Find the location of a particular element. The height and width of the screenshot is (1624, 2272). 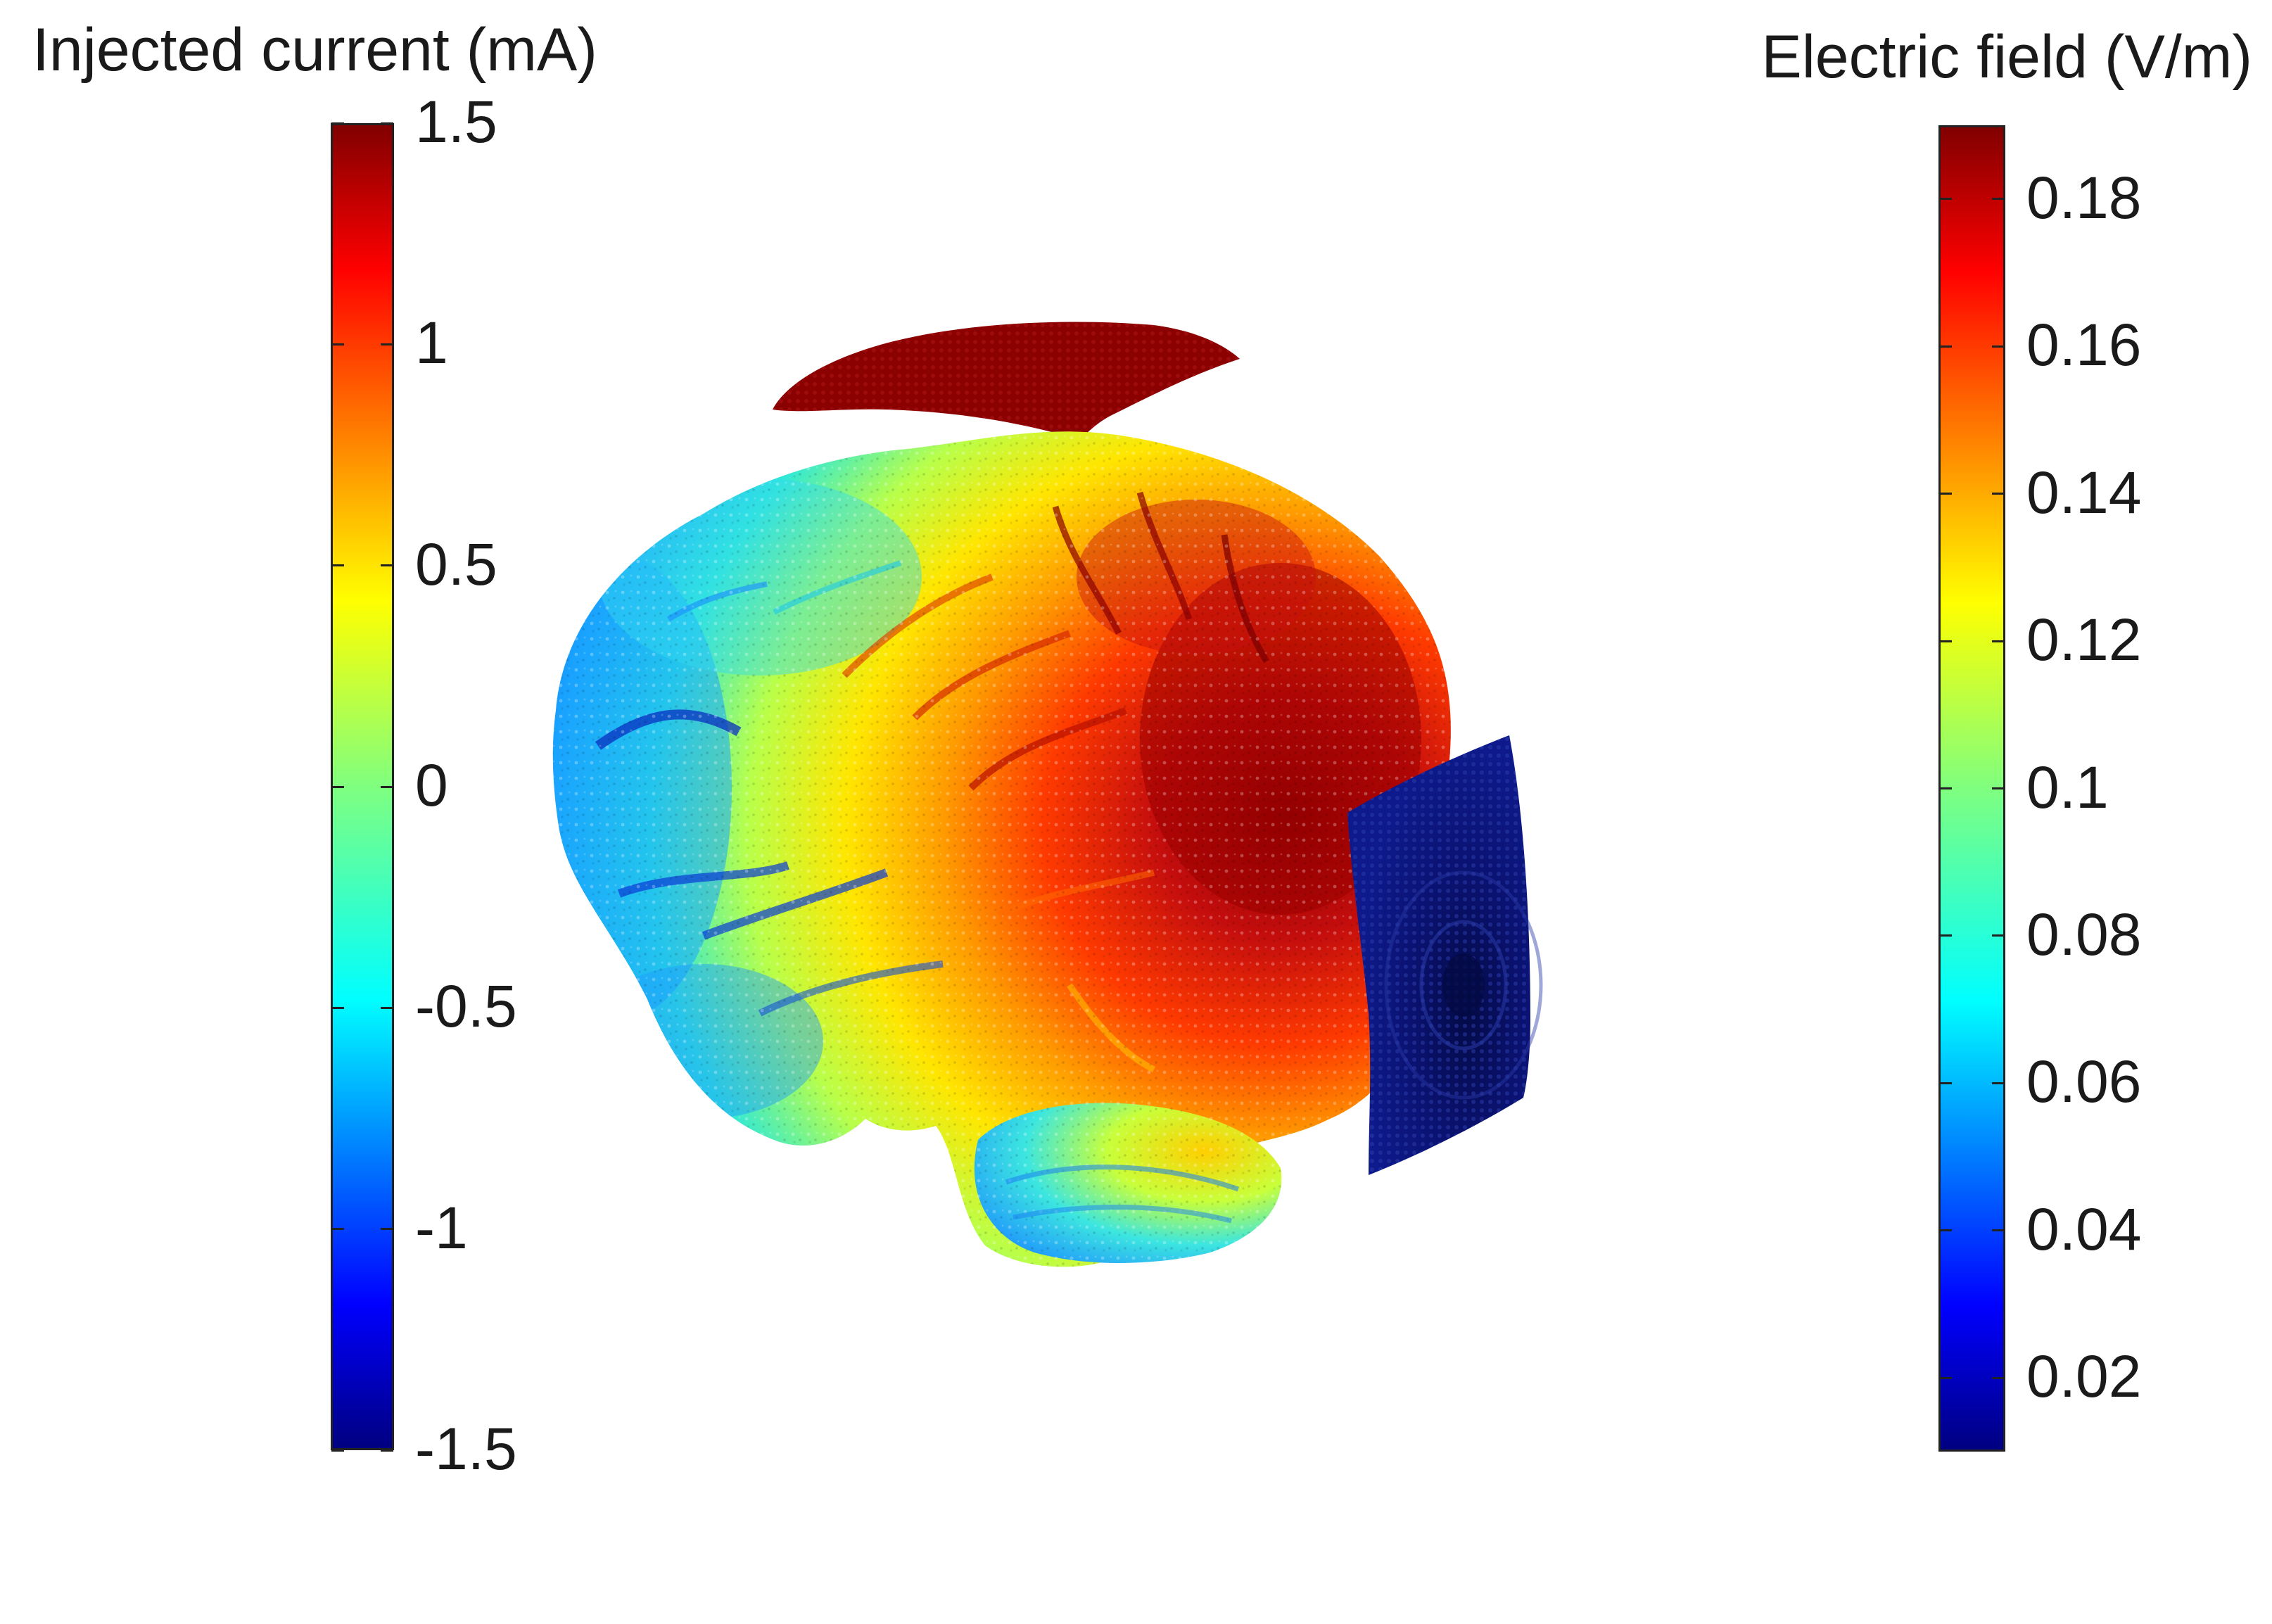

left-colorbar-tick-label: 0 is located at coordinates (431, 785).